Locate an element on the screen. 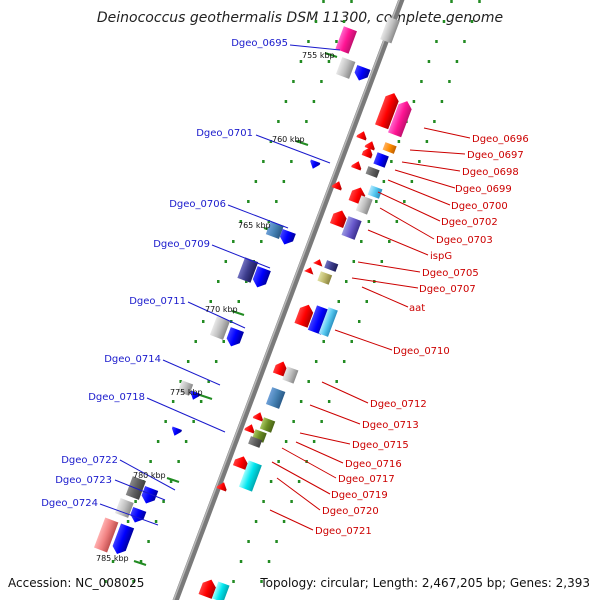  gene-label: Dgeo_0702 is located at coordinates (469, 222).